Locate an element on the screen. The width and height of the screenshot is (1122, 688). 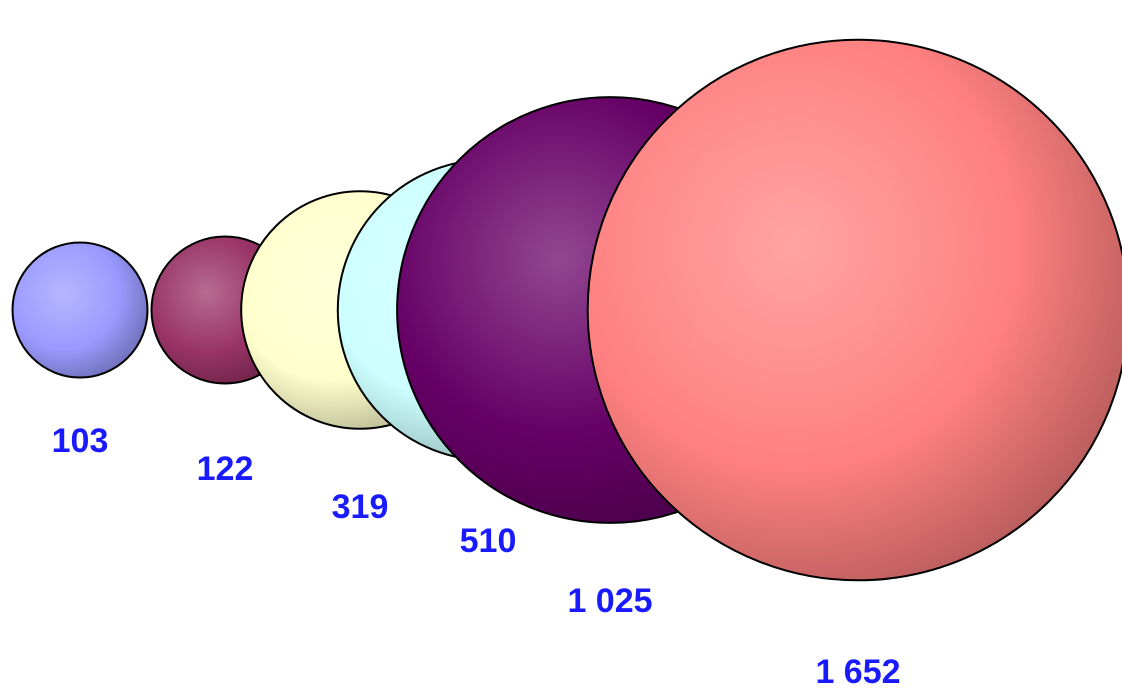
bubble-label-122: 122 is located at coordinates (225, 469).